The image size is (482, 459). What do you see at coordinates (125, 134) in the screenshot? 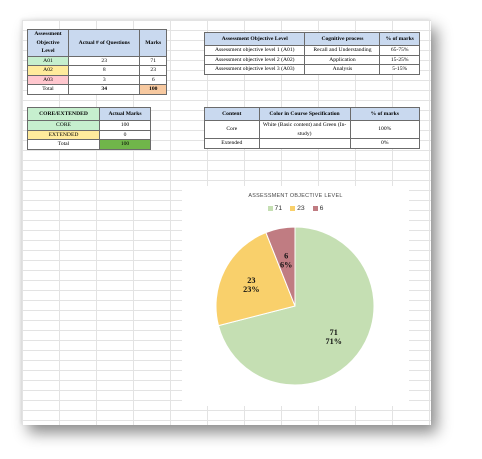
I see `core-marks-cell: 0` at bounding box center [125, 134].